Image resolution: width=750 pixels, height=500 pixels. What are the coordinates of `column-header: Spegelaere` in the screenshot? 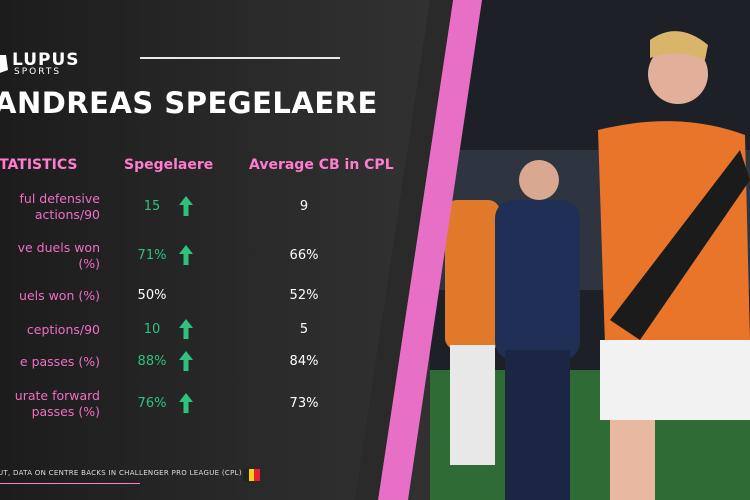 It's located at (169, 165).